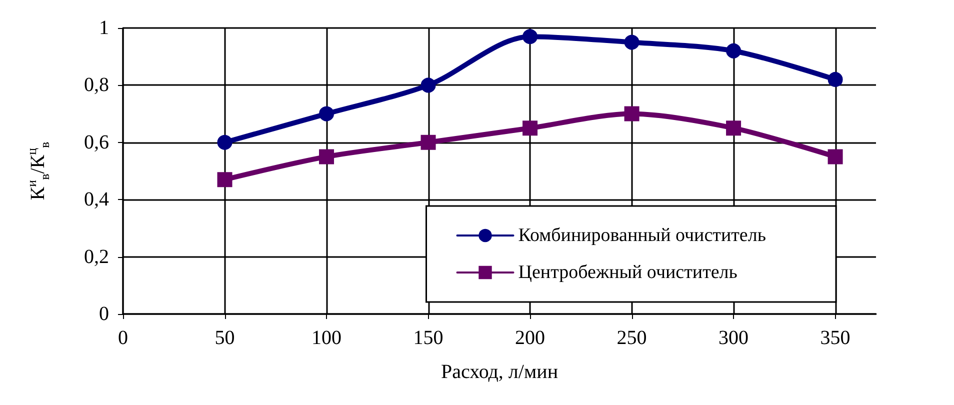 The image size is (954, 405). I want to click on y-tick-label: 0,8, so click(96, 85).